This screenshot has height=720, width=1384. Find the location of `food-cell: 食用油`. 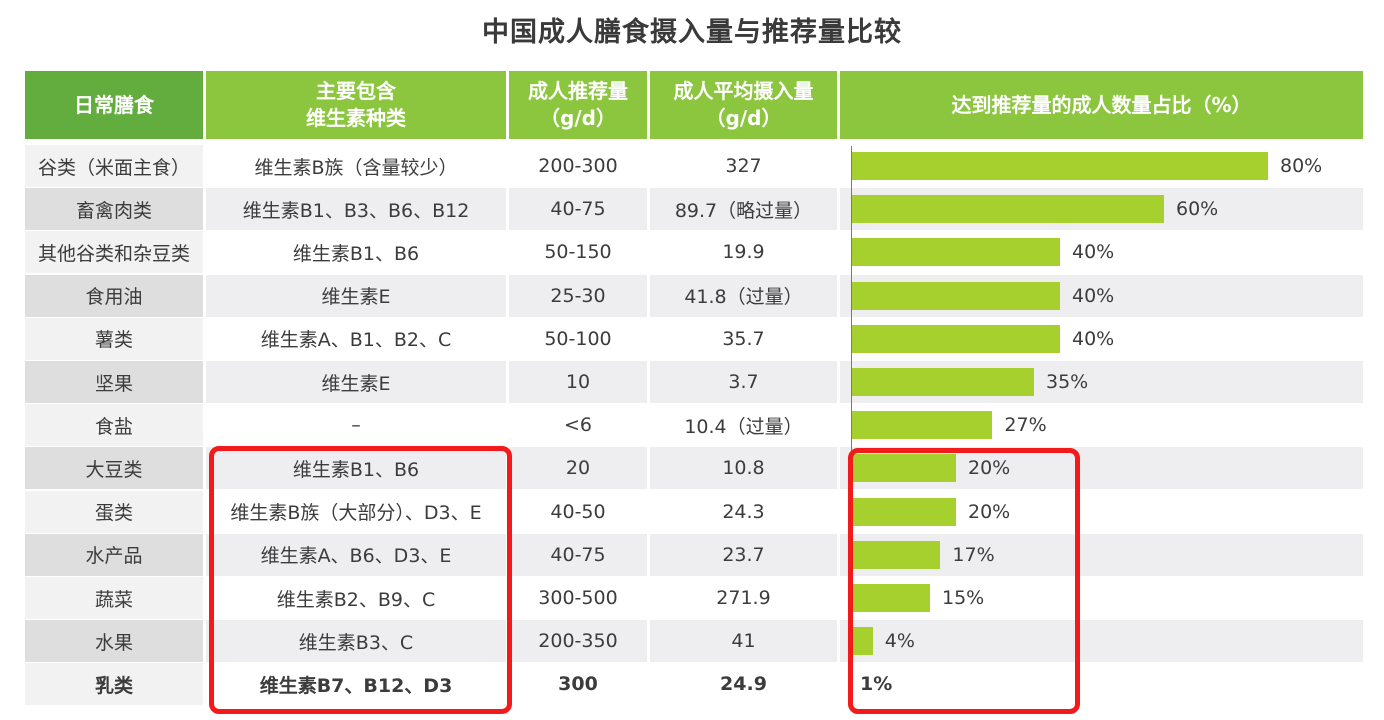

food-cell: 食用油 is located at coordinates (114, 295).